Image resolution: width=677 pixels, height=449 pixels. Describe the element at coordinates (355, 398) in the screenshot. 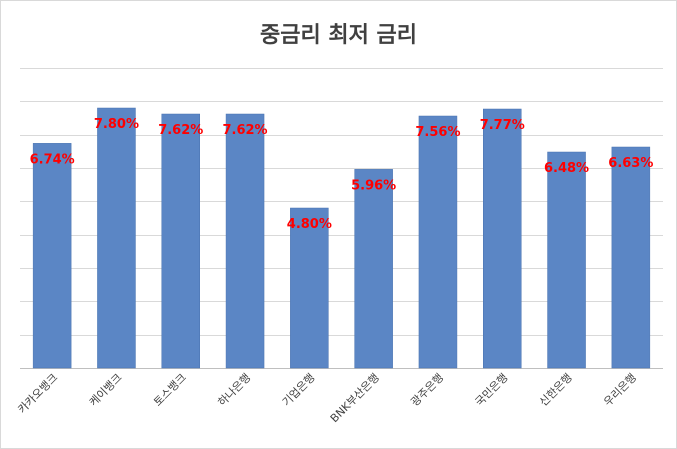

I see `category-label: BNK부산은행` at that location.